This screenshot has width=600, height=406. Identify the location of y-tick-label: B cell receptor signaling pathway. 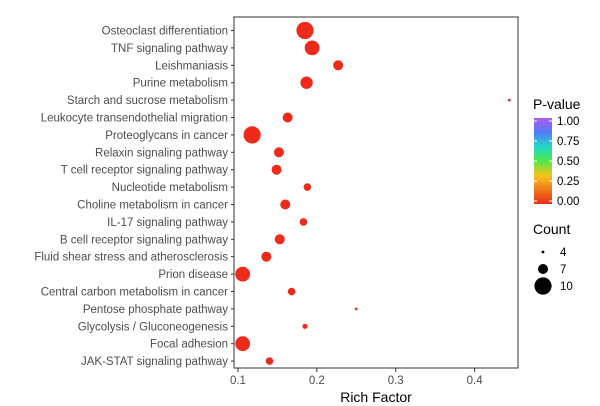
(144, 240).